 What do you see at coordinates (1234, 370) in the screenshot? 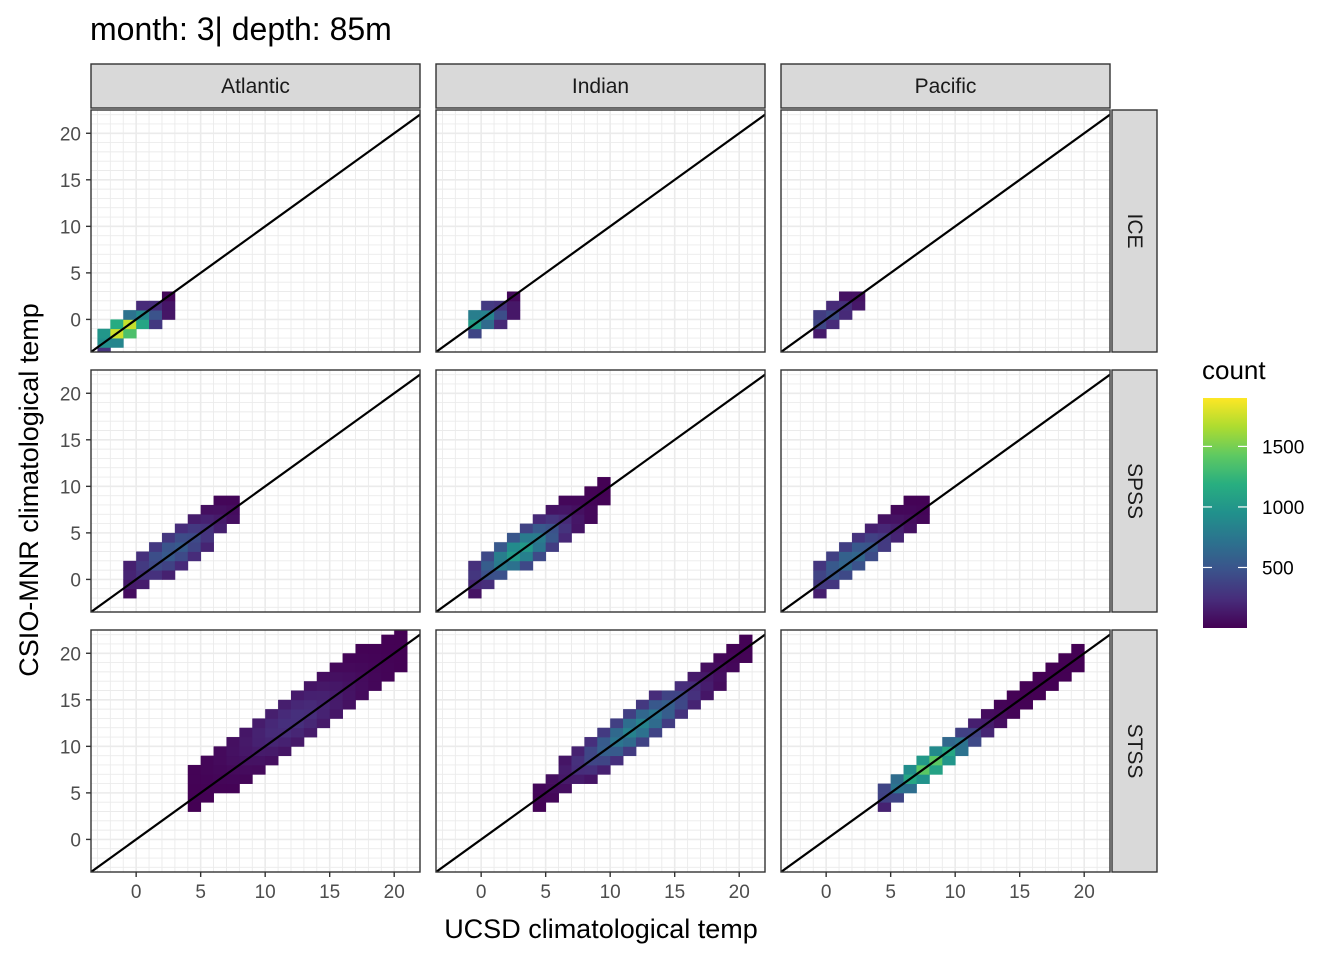
I see `legend-title: count` at bounding box center [1234, 370].